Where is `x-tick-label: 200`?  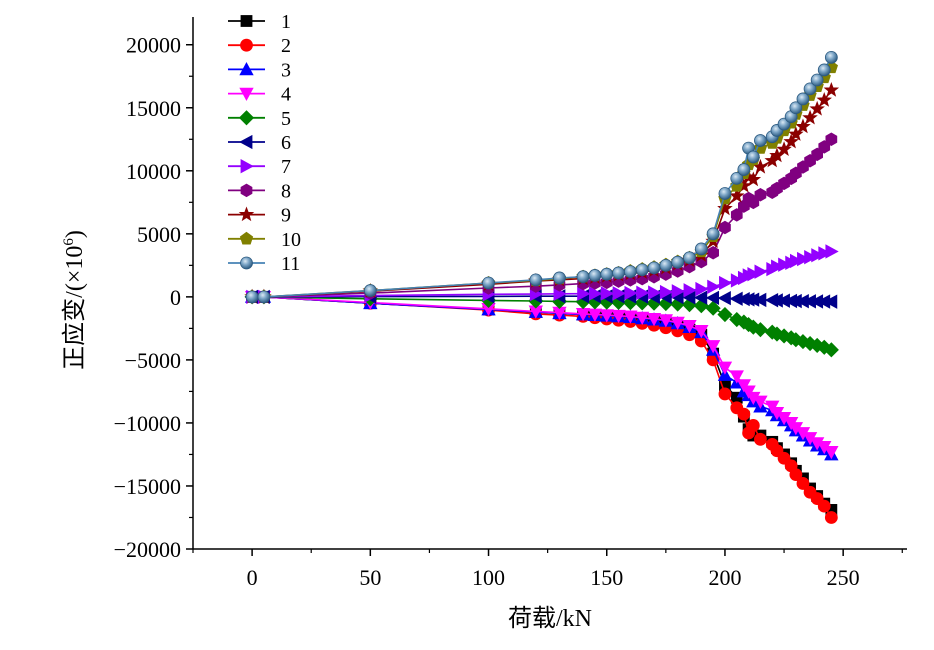 x-tick-label: 200 is located at coordinates (724, 577).